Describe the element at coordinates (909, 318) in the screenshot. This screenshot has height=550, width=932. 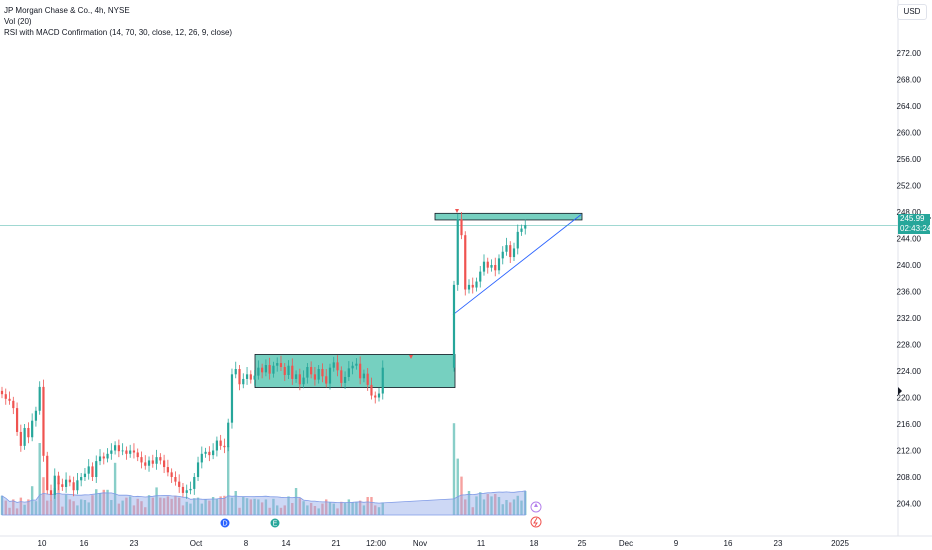
I see `price-tick-label: 232.00` at that location.